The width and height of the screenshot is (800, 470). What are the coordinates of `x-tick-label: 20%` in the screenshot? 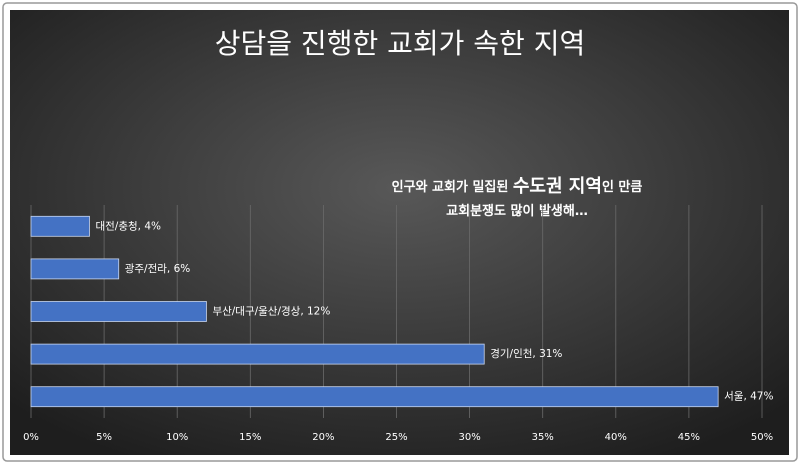 It's located at (323, 437).